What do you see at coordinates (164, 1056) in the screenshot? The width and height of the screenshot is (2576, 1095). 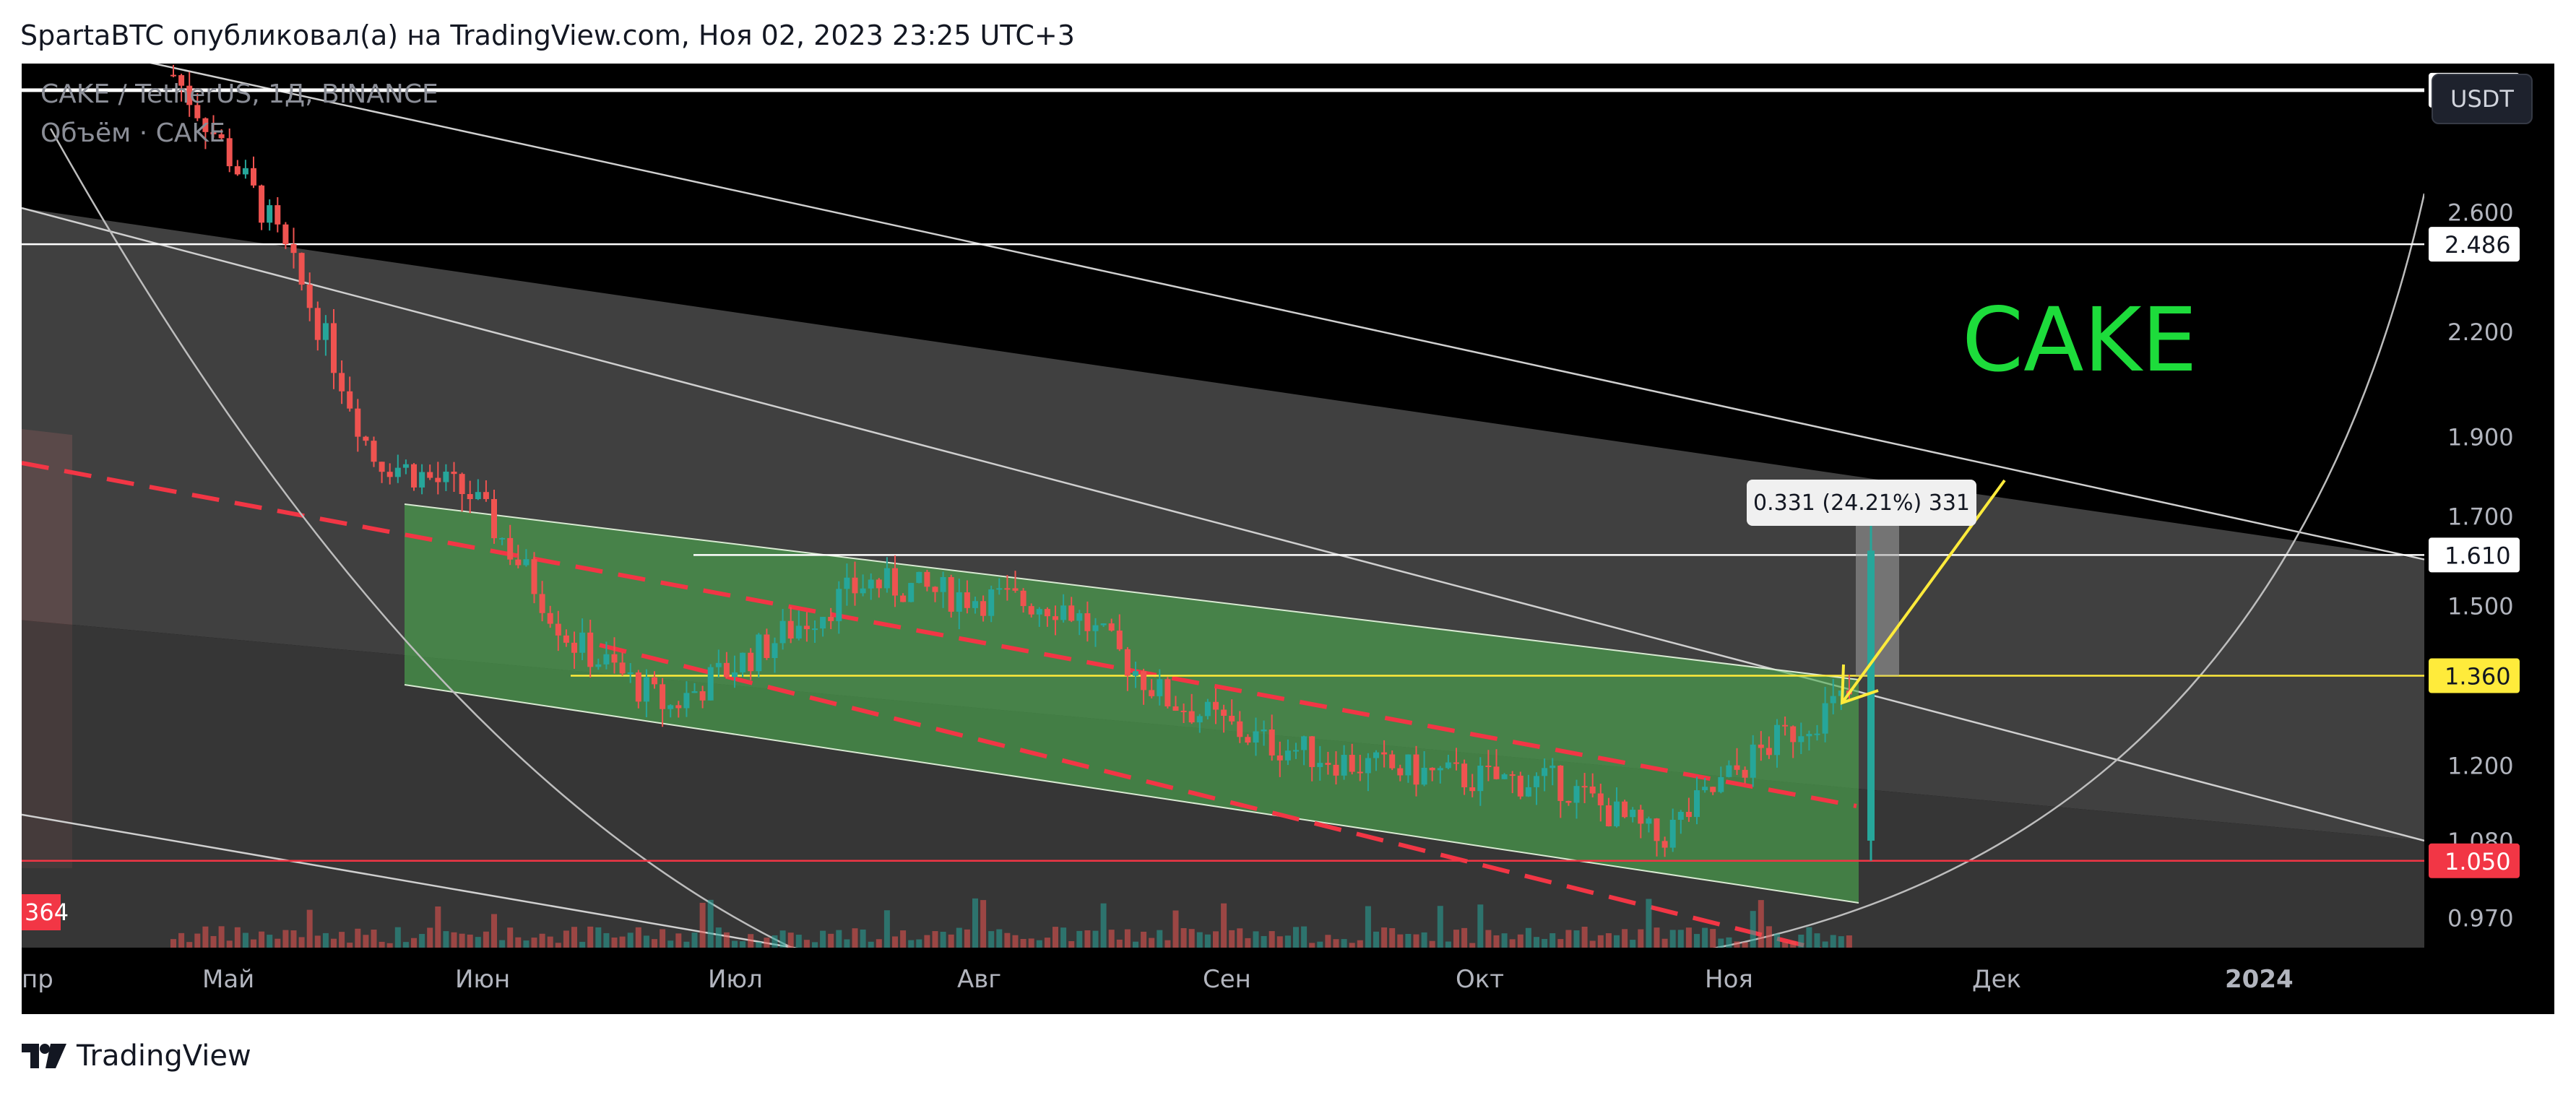 I see `footer-brand: TradingView` at bounding box center [164, 1056].